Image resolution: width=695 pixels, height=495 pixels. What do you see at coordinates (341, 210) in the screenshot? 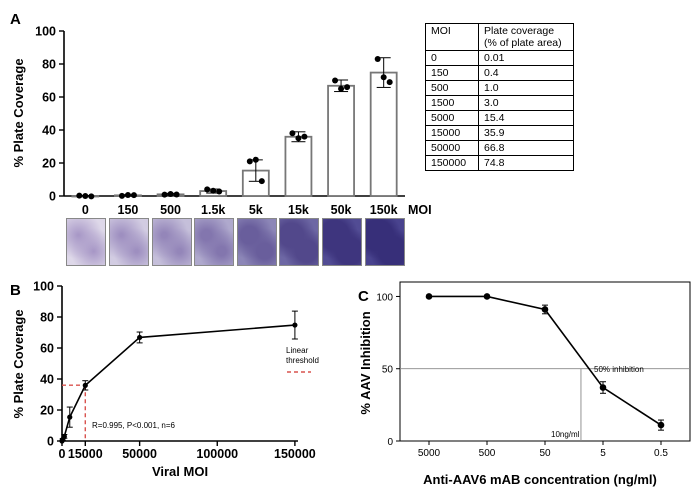
I see `x-tick-label-a: 50k` at bounding box center [341, 210].